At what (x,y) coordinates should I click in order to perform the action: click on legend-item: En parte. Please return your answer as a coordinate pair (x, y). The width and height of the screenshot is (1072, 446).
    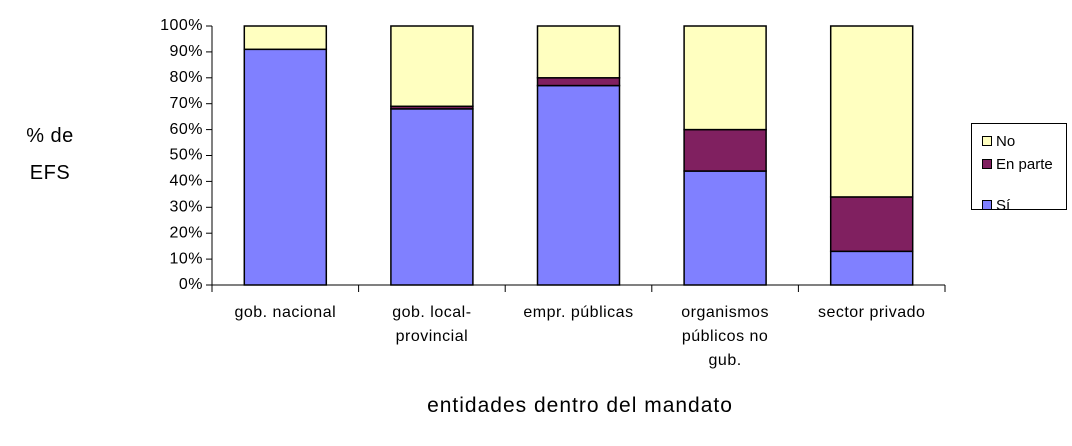
    Looking at the image, I should click on (1018, 164).